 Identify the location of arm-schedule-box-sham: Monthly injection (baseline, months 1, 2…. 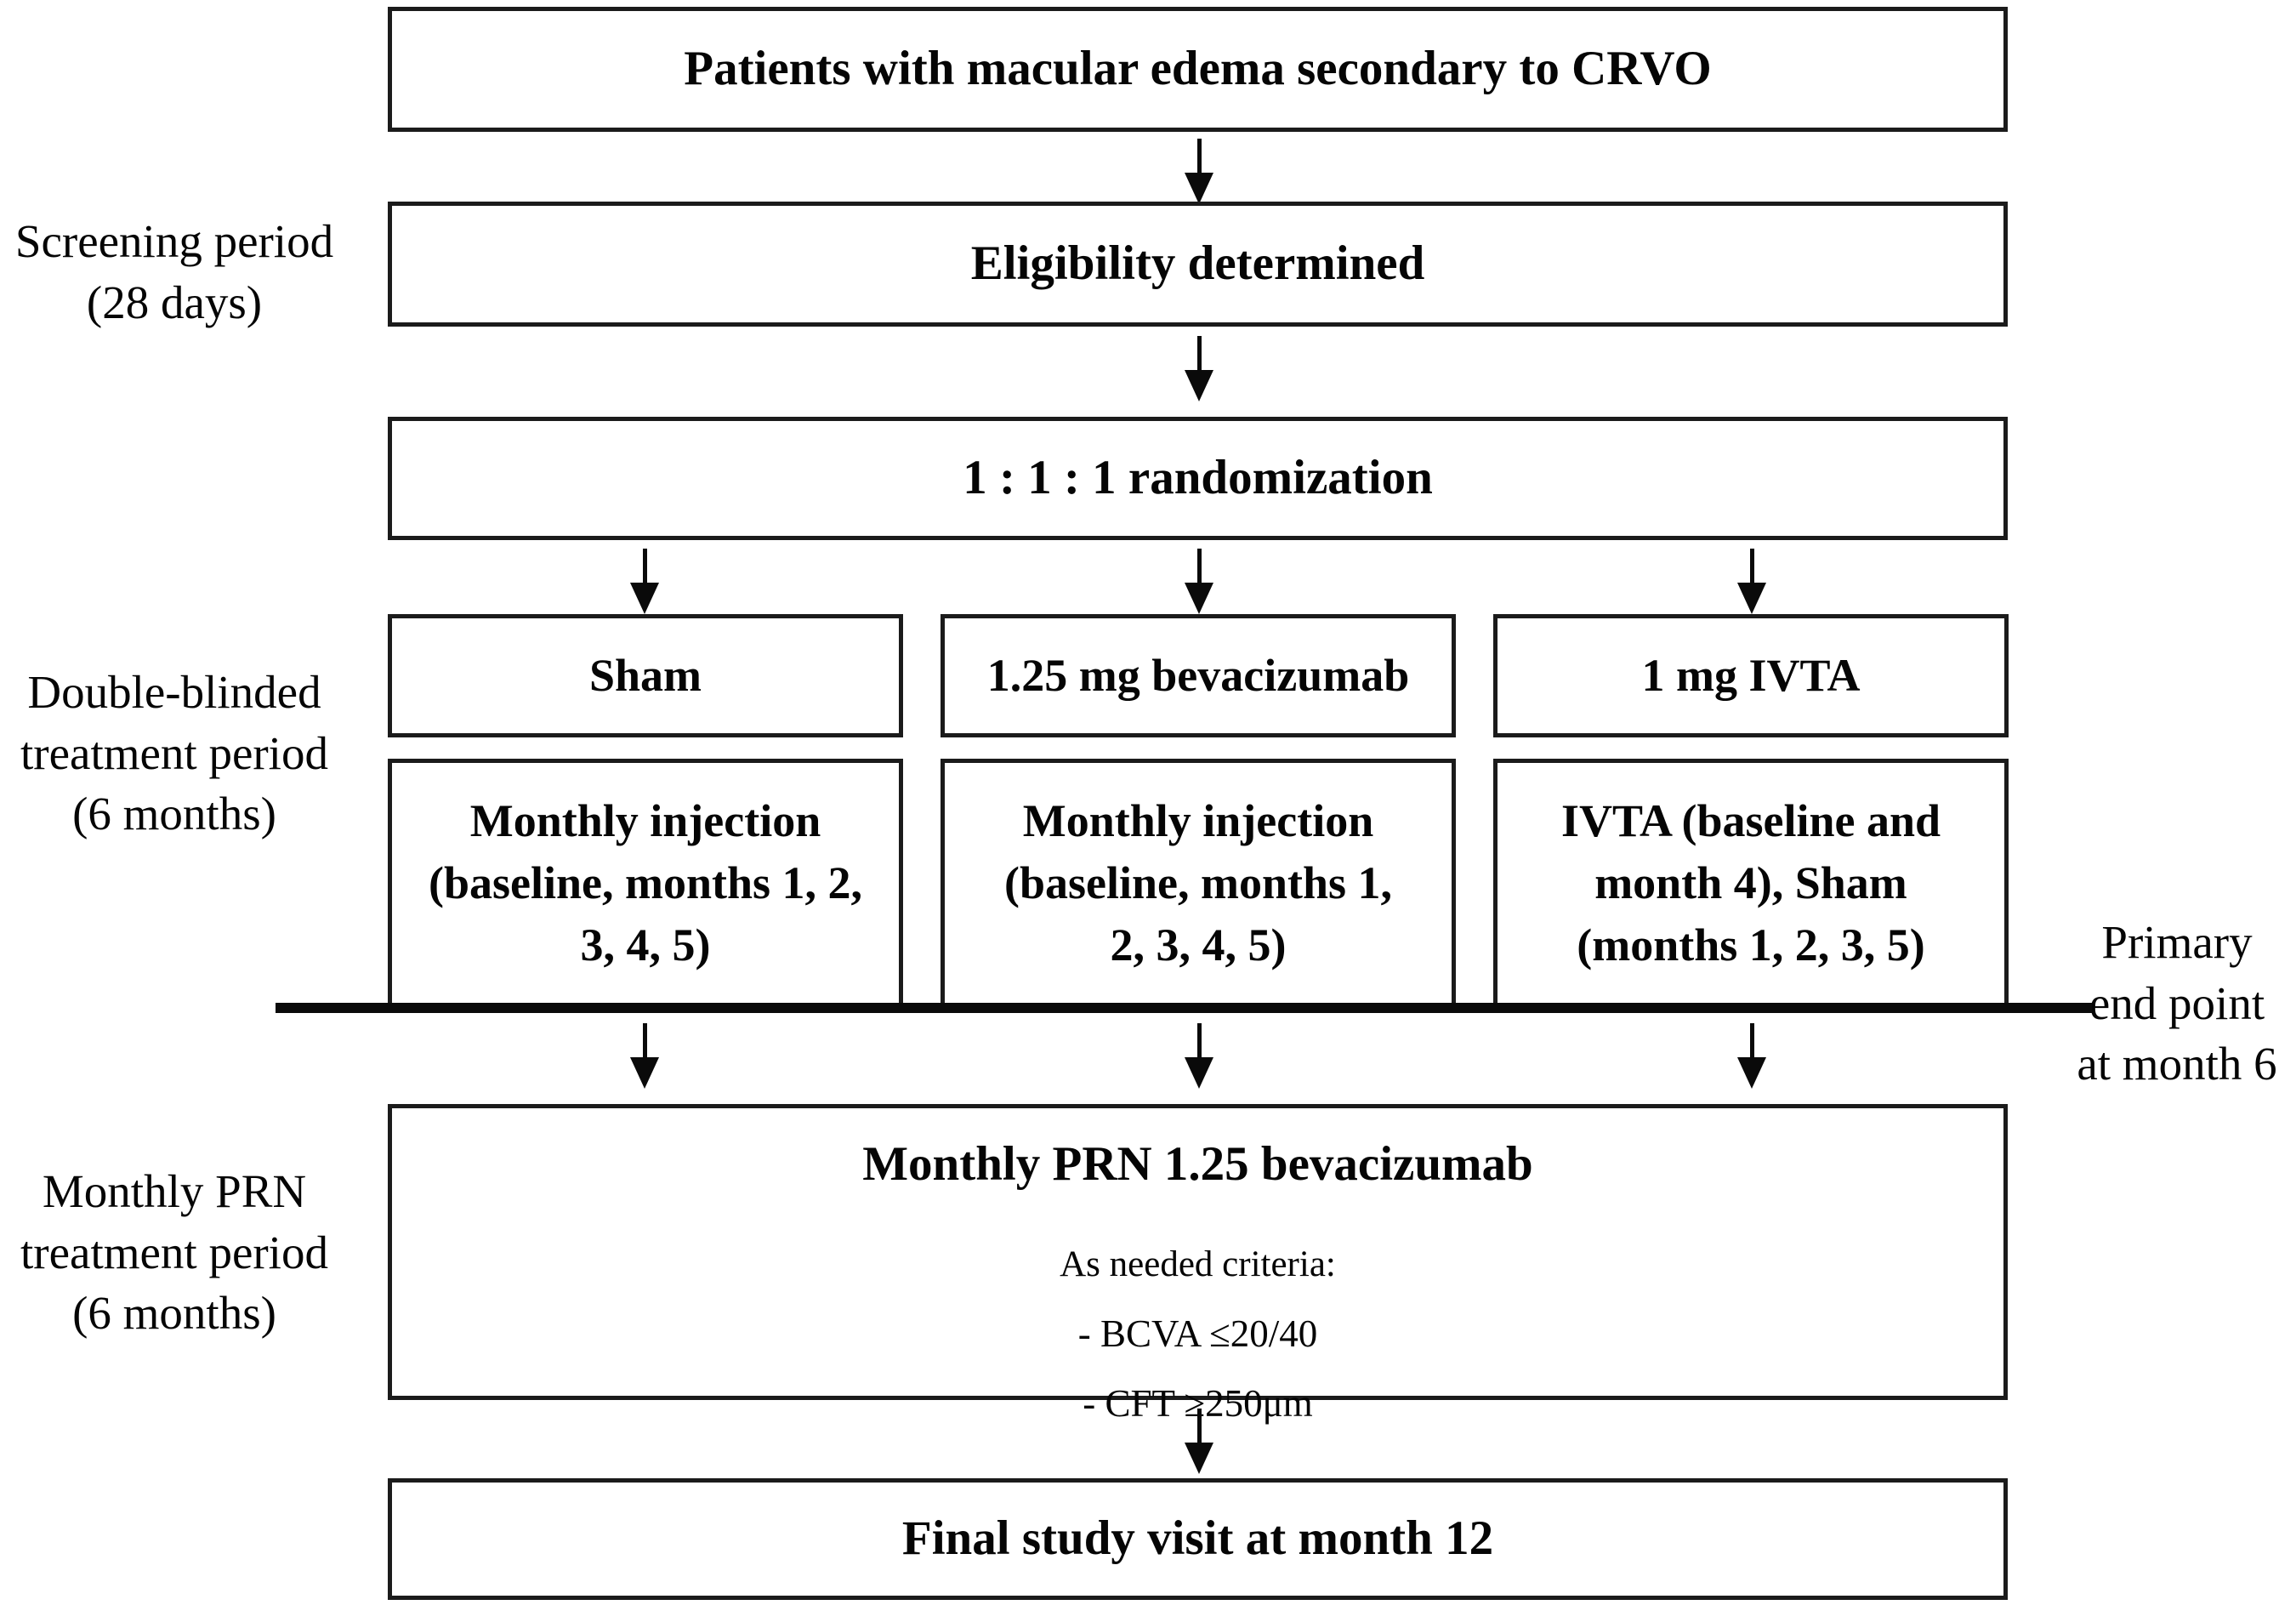
(645, 883).